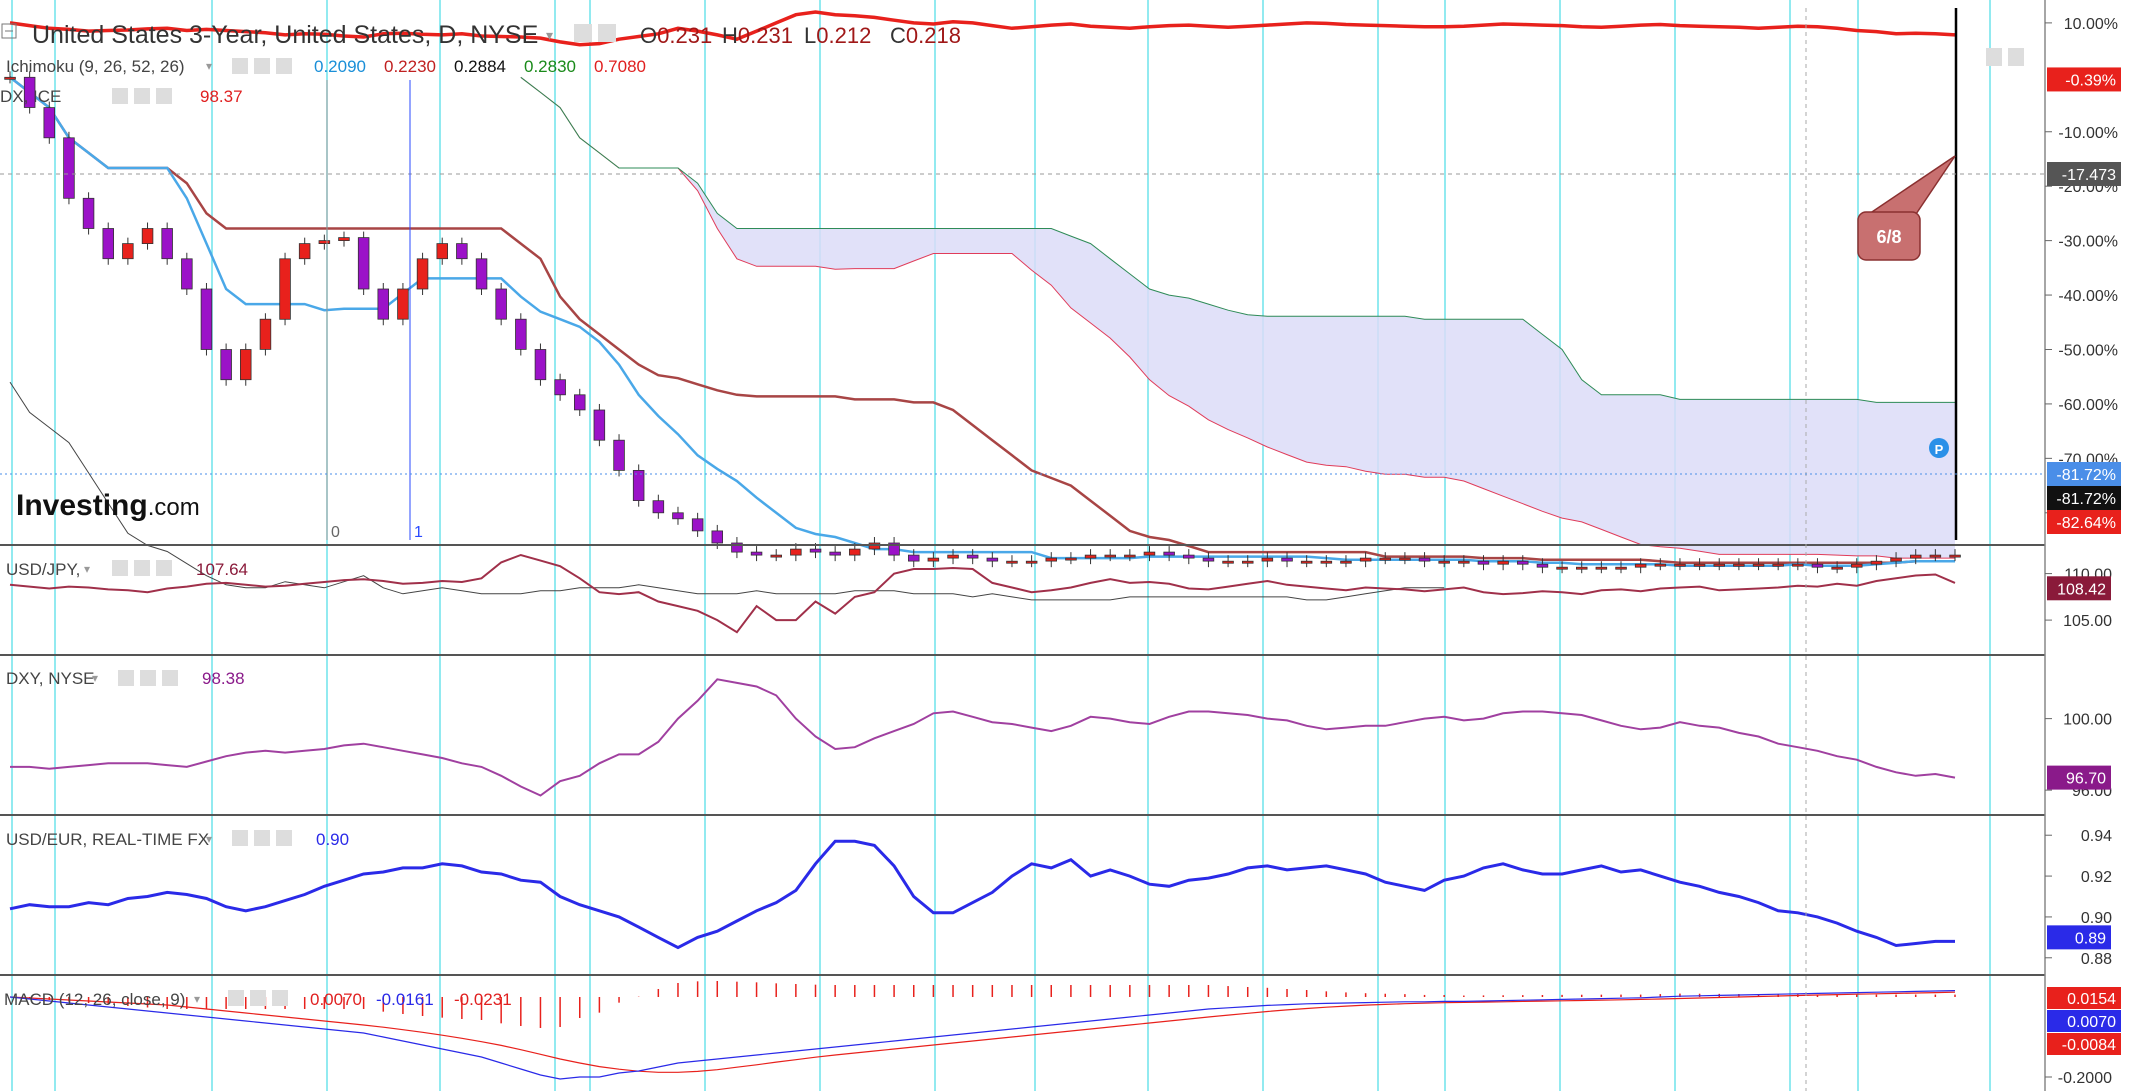 The image size is (2133, 1091). I want to click on investing-logo: Investing.com, so click(108, 505).